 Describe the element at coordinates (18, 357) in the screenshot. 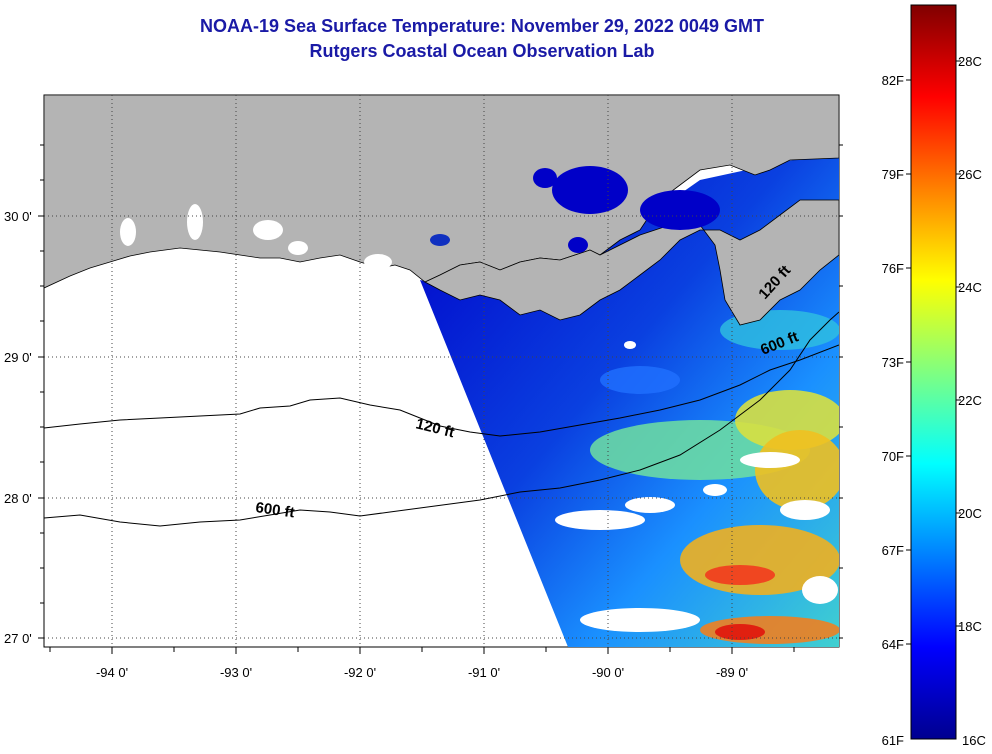

I see `lat-label-29: 29 0'` at that location.